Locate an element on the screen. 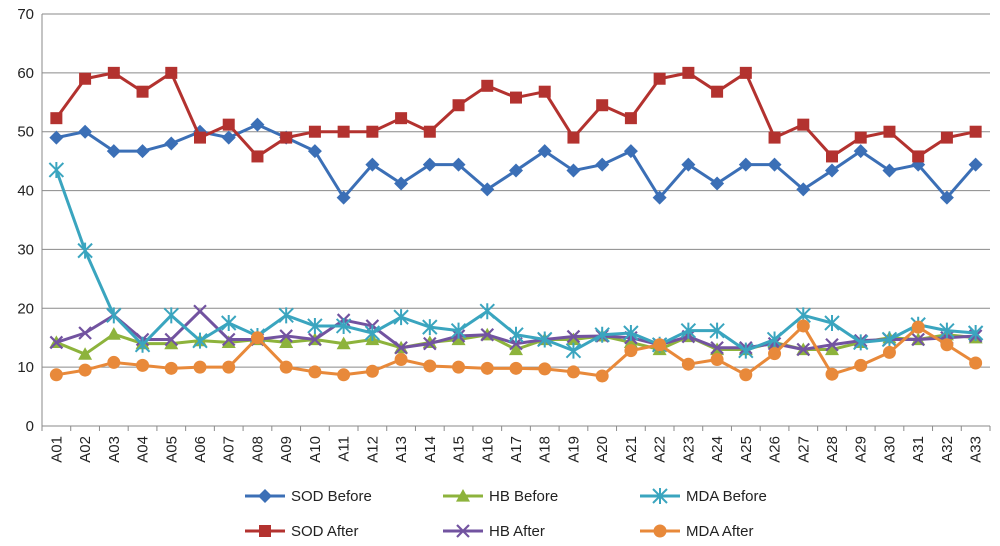 The height and width of the screenshot is (546, 1000). series-mda-after is located at coordinates (516, 351).